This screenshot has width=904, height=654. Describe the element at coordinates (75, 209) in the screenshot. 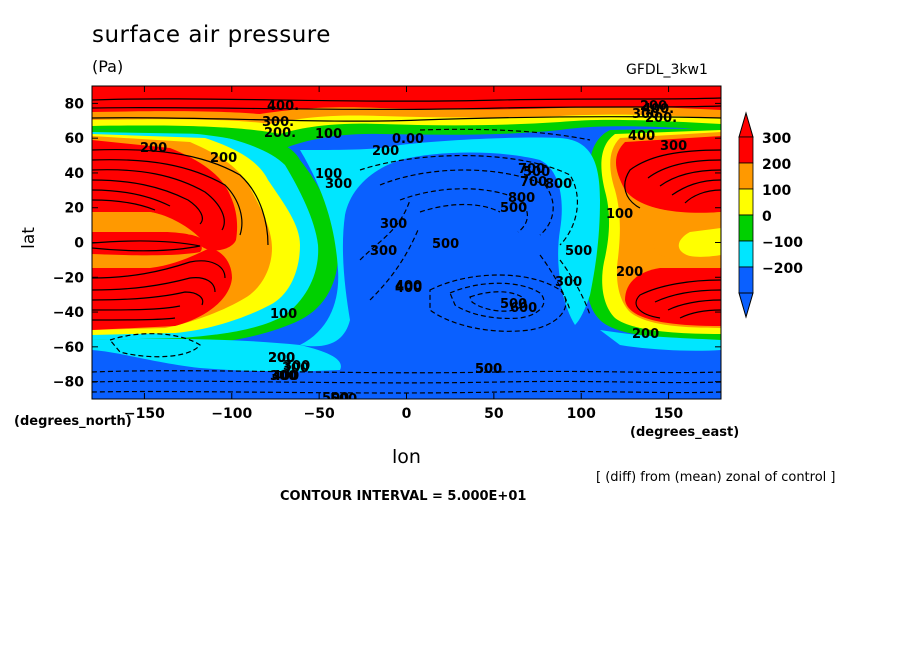

I see `y-tick-label: 20` at that location.